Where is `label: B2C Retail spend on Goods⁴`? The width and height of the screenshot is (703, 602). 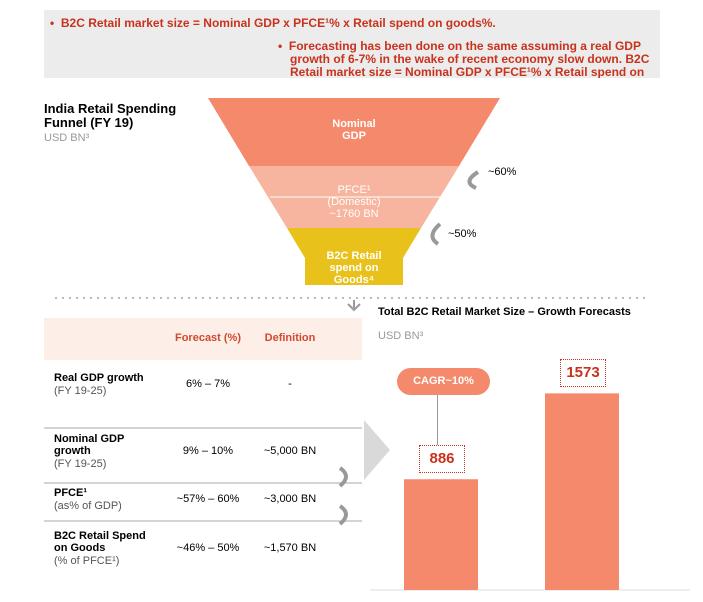
label: B2C Retail spend on Goods⁴ is located at coordinates (354, 267).